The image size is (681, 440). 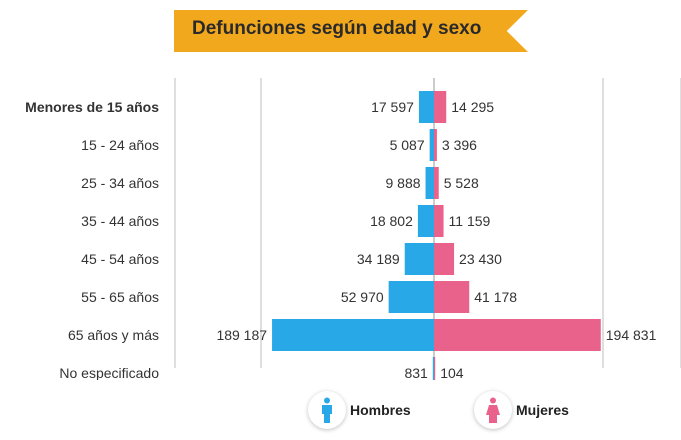 I want to click on value-label-hombres: 18 802, so click(x=391, y=221).